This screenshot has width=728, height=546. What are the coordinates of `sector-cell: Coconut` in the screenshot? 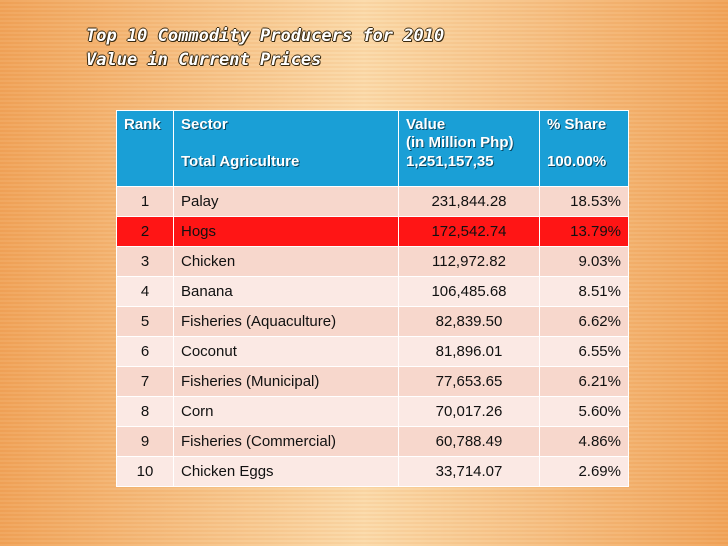 It's located at (286, 351).